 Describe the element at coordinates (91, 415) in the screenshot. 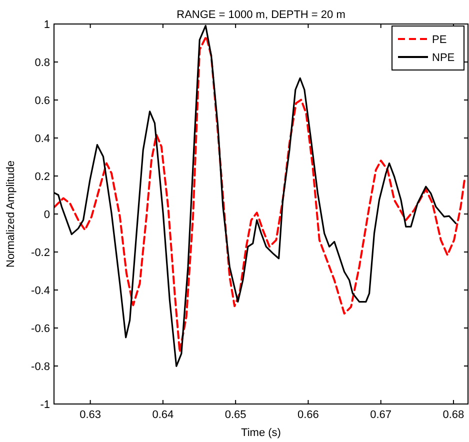

I see `x-tick-label: 0.63` at that location.